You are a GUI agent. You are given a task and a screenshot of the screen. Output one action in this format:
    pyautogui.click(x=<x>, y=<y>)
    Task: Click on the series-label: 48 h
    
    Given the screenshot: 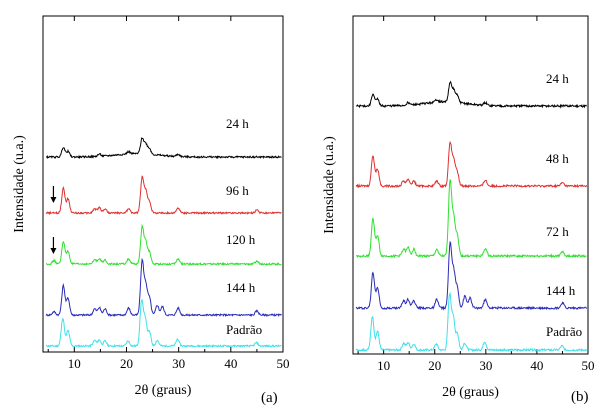 What is the action you would take?
    pyautogui.click(x=557, y=158)
    